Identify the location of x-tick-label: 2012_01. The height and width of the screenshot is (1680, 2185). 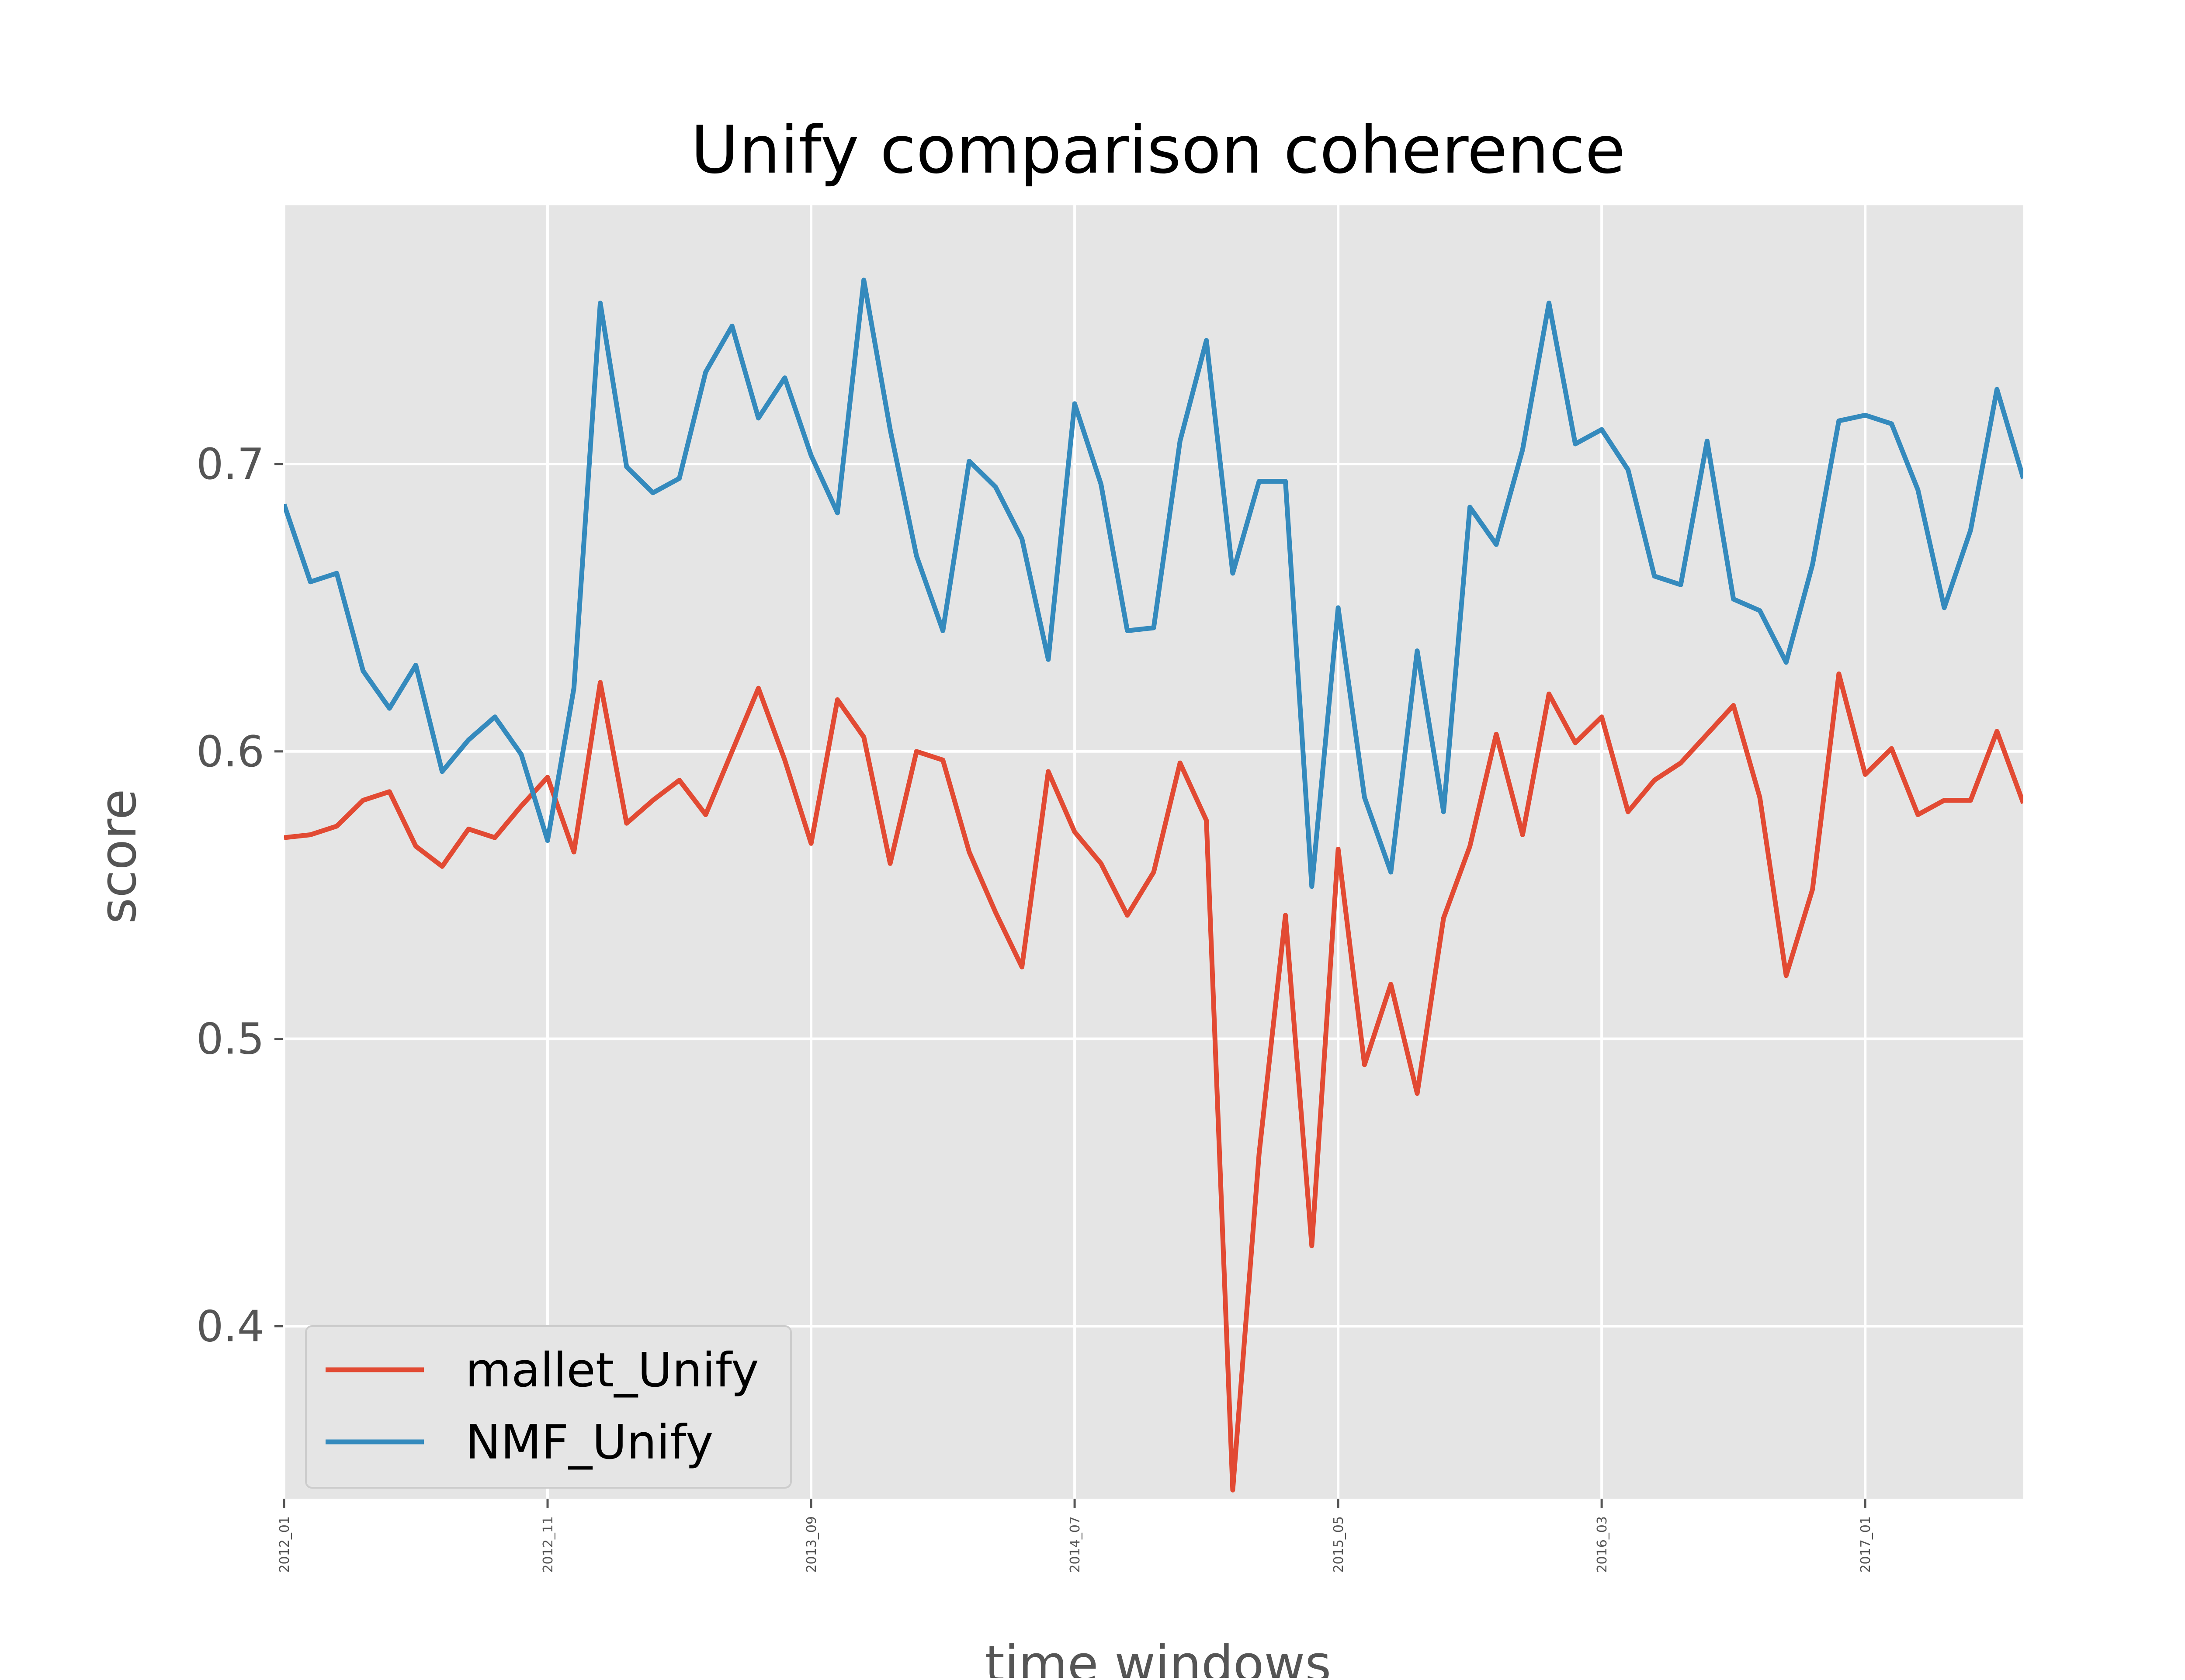
(285, 1545).